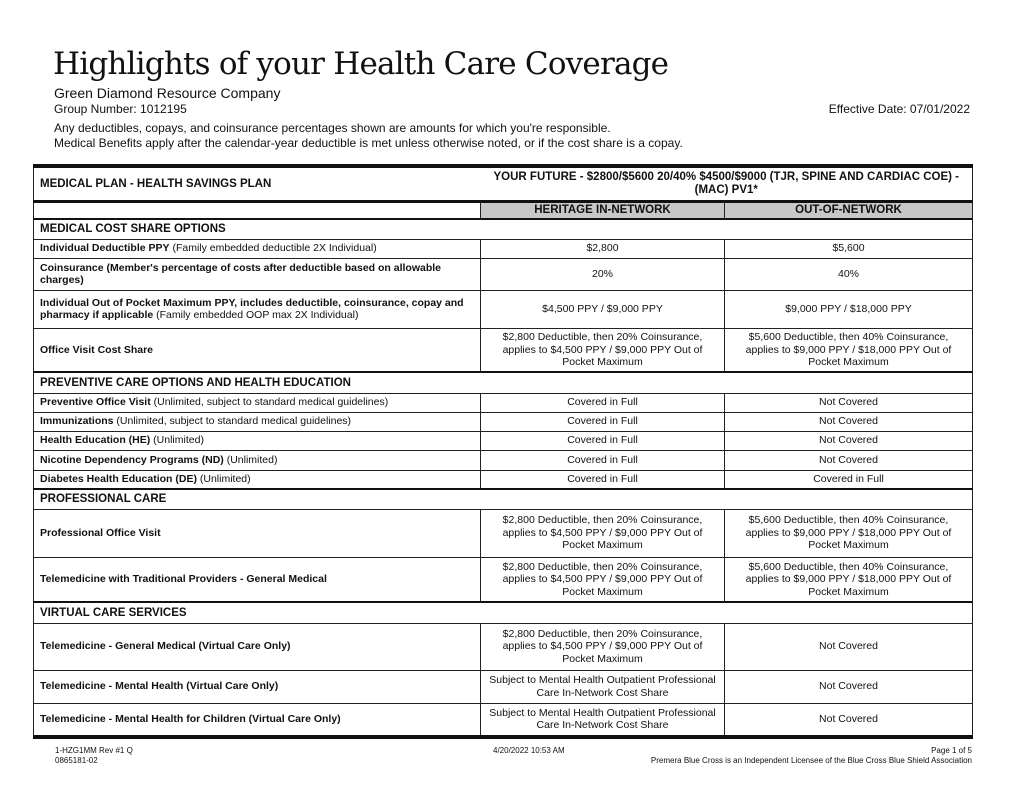  Describe the element at coordinates (848, 309) in the screenshot. I see `out-of-network-value: $9,000 PPY / $18,000 PPY` at that location.